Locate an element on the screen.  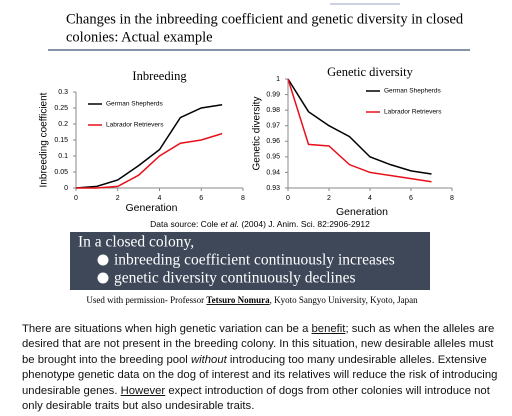
permission-name: Tetsuro Nomura is located at coordinates (238, 300).